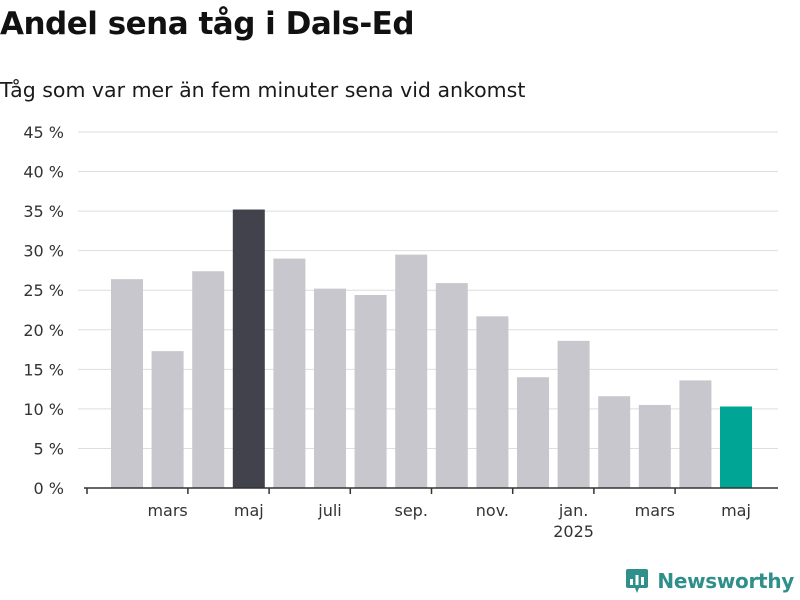 The image size is (800, 600). Describe the element at coordinates (573, 531) in the screenshot. I see `x-tick-sublabel: 2025` at that location.